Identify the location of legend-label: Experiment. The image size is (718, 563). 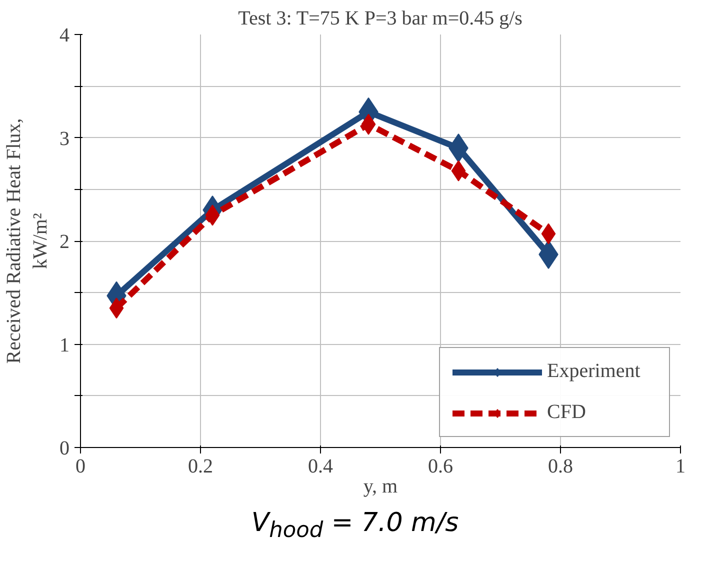
(594, 371).